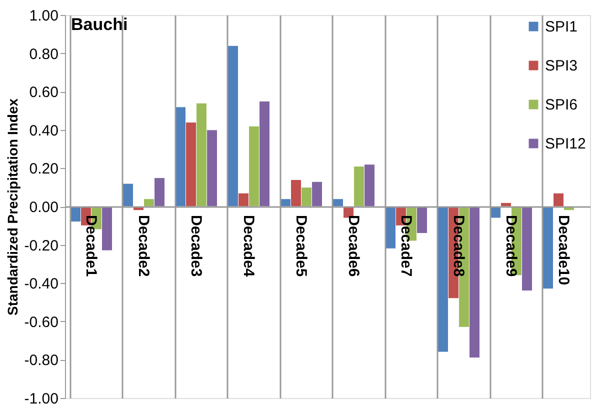 This screenshot has height=406, width=609. I want to click on y-tick-label: -0.60, so click(41, 322).